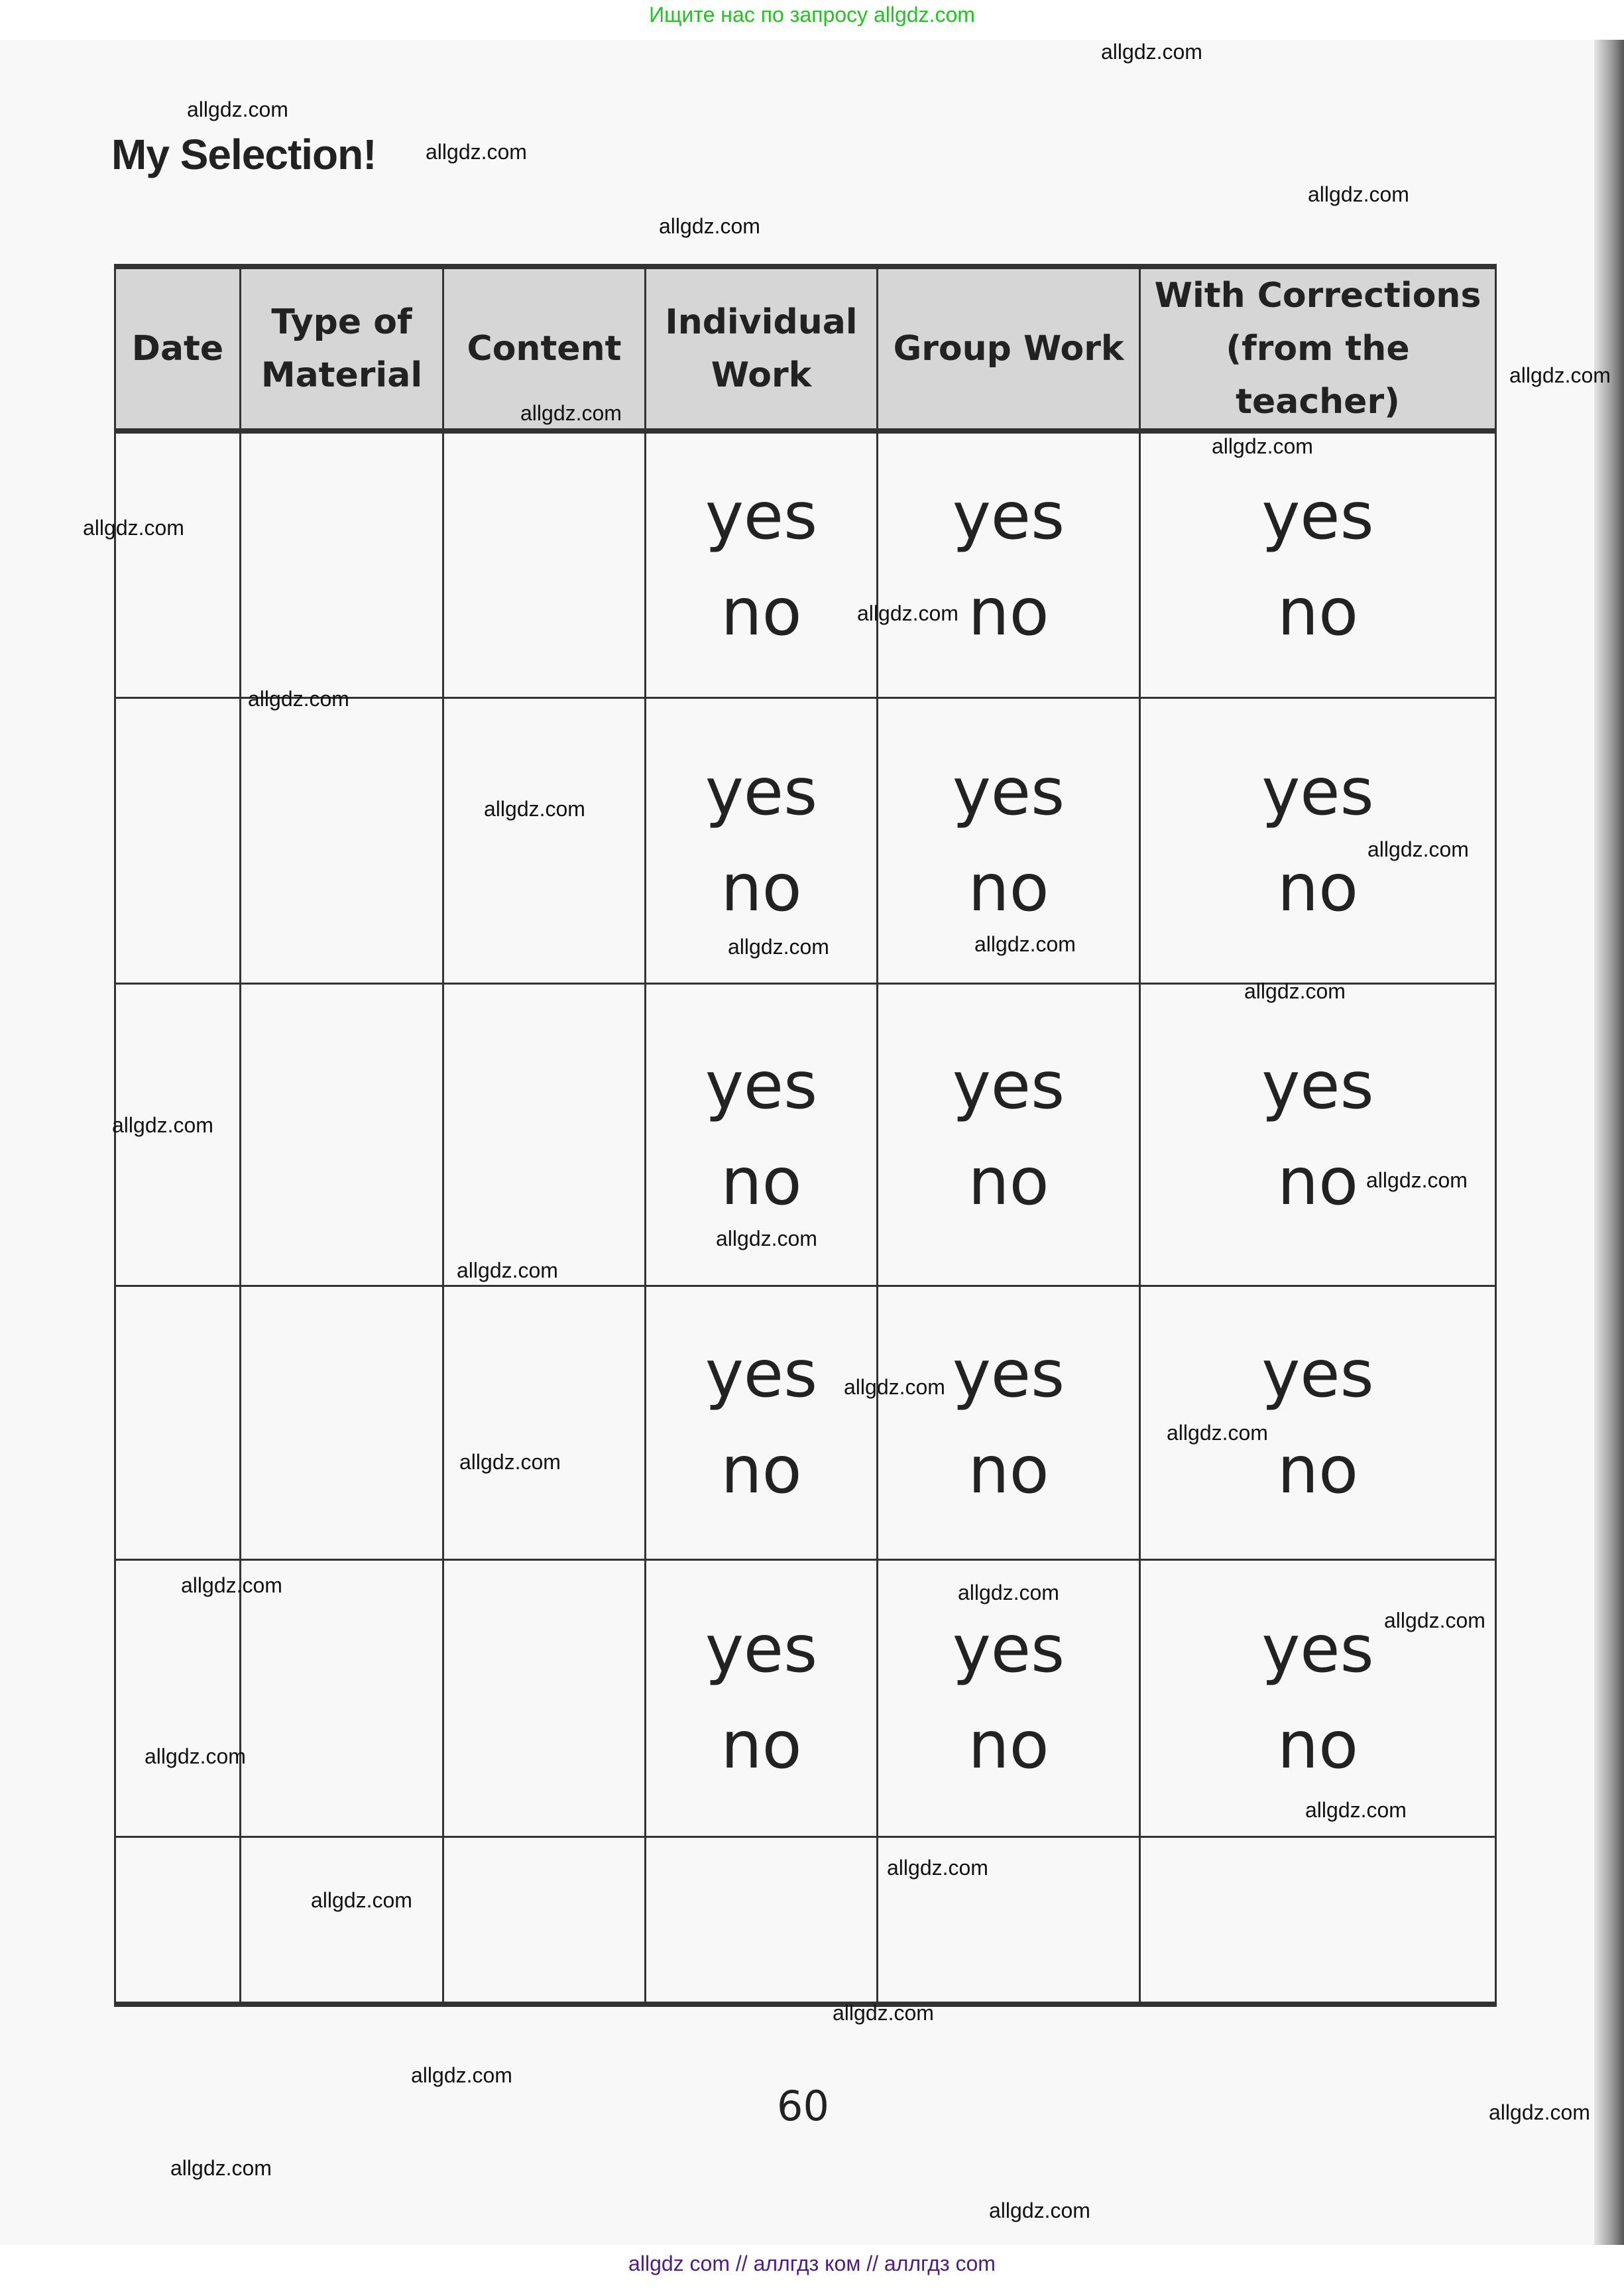  What do you see at coordinates (1318, 1921) in the screenshot?
I see `cell-with-corrections` at bounding box center [1318, 1921].